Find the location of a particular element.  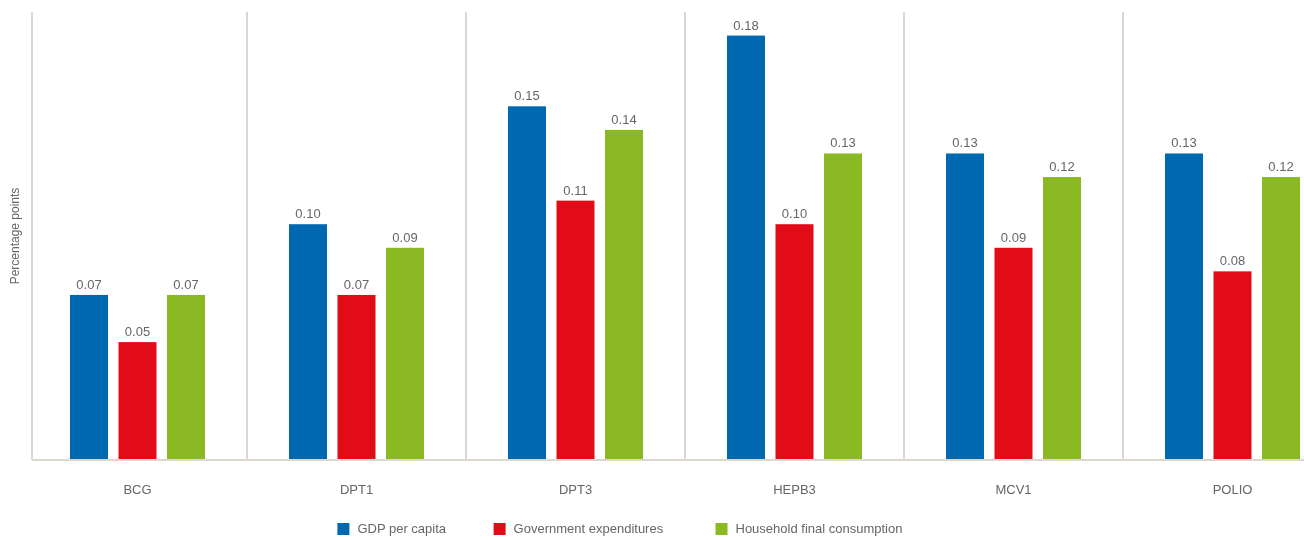

legend-label: GDP per capita is located at coordinates (402, 528).